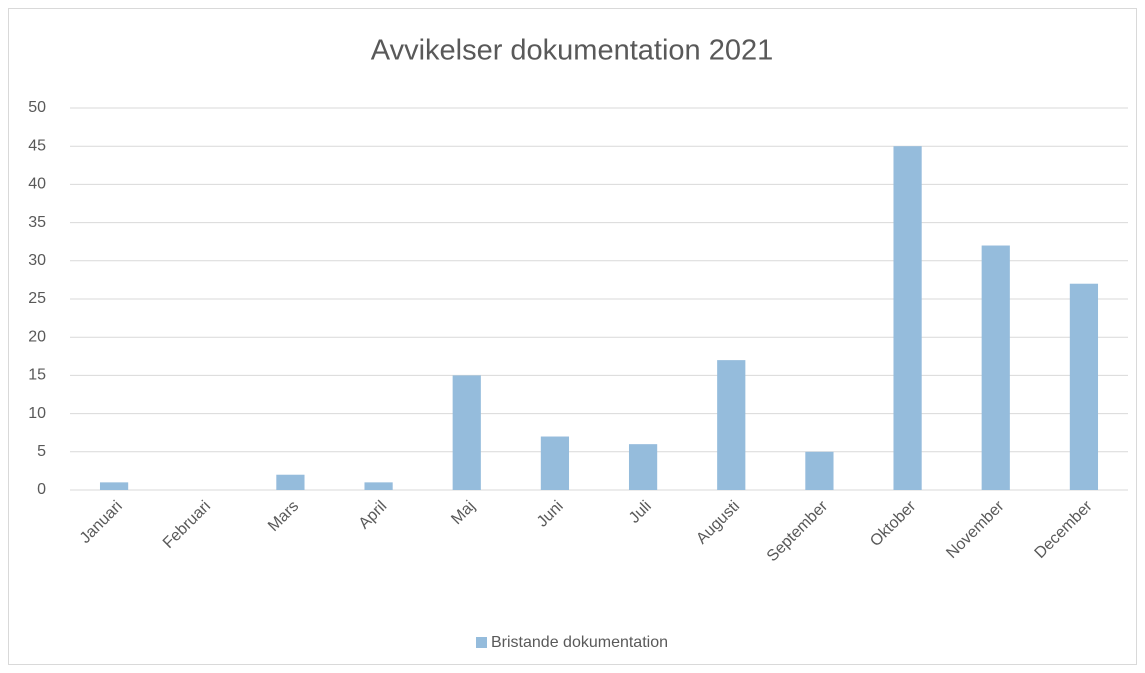 The width and height of the screenshot is (1145, 673). Describe the element at coordinates (37, 145) in the screenshot. I see `y-tick-label: 45` at that location.